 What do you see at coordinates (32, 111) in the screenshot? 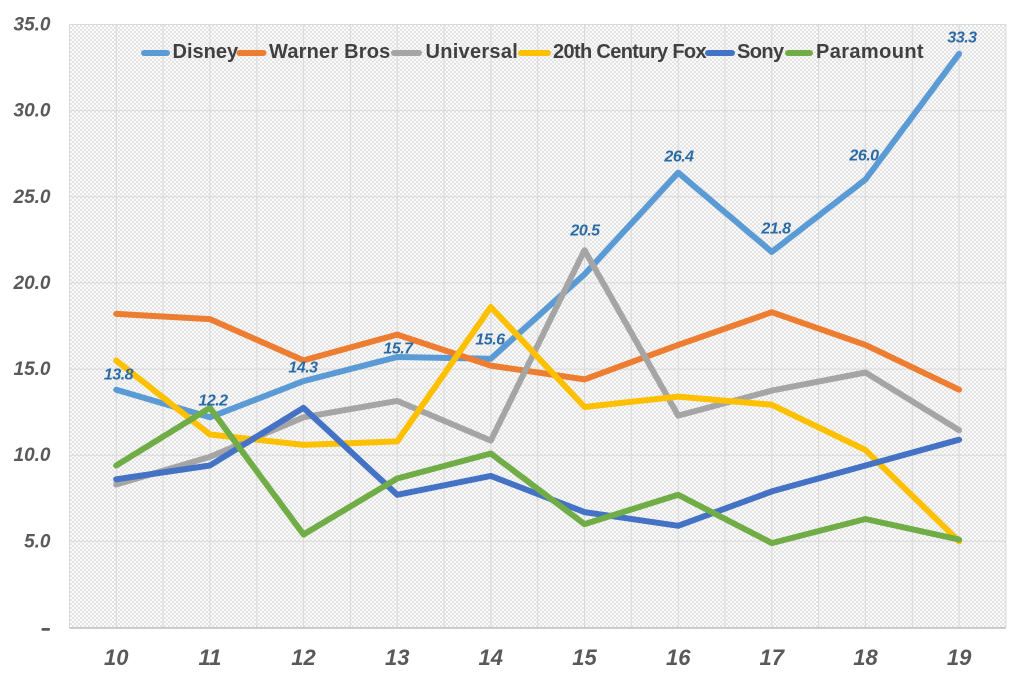
I see `svg-text: 30.0` at bounding box center [32, 111].